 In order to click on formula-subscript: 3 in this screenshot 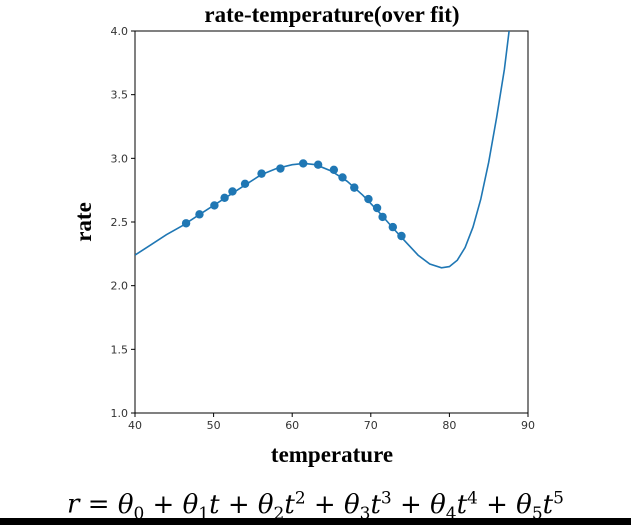, I will do `click(365, 510)`.